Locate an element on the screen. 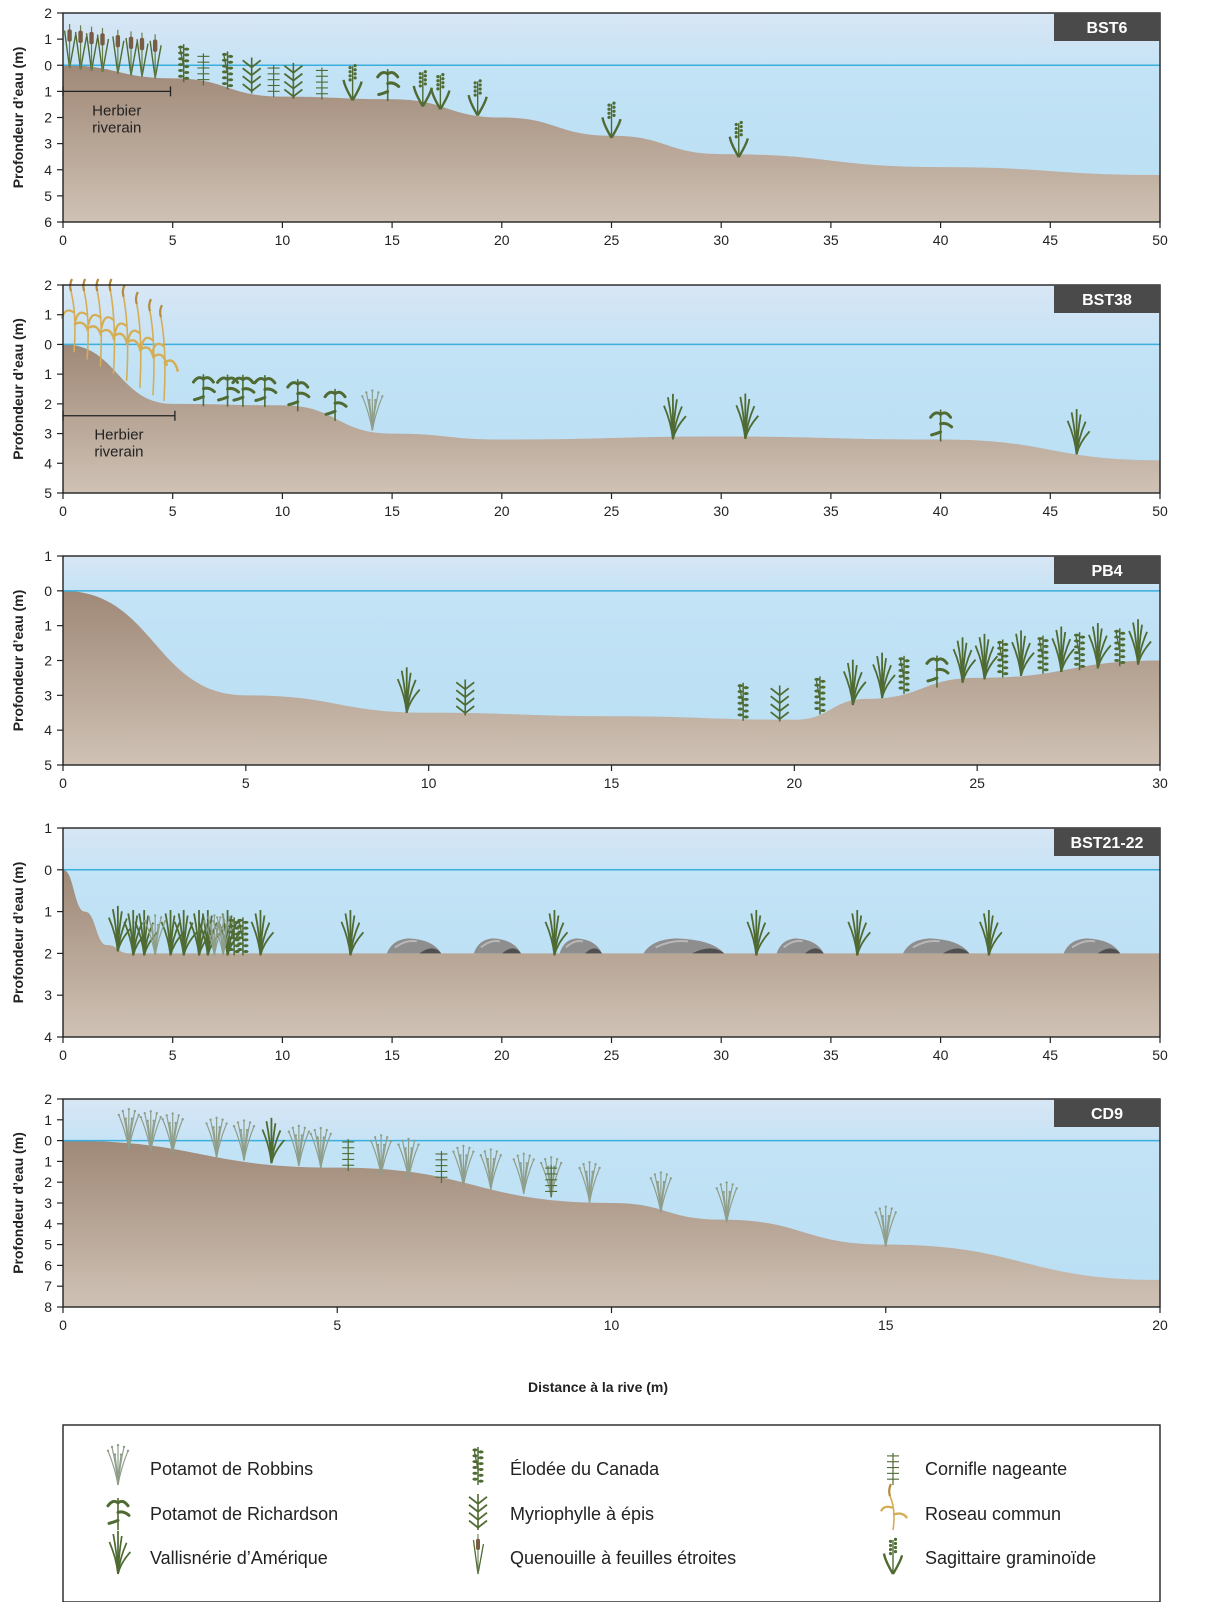  legend-label: Roseau commun is located at coordinates (993, 1514).